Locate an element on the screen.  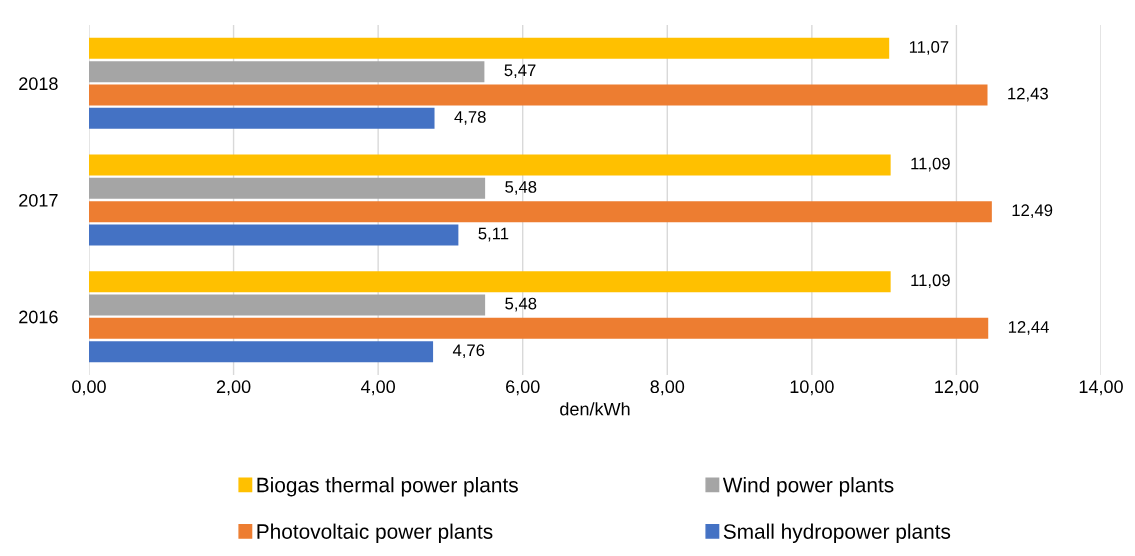
data-label: 11,07 is located at coordinates (929, 48).